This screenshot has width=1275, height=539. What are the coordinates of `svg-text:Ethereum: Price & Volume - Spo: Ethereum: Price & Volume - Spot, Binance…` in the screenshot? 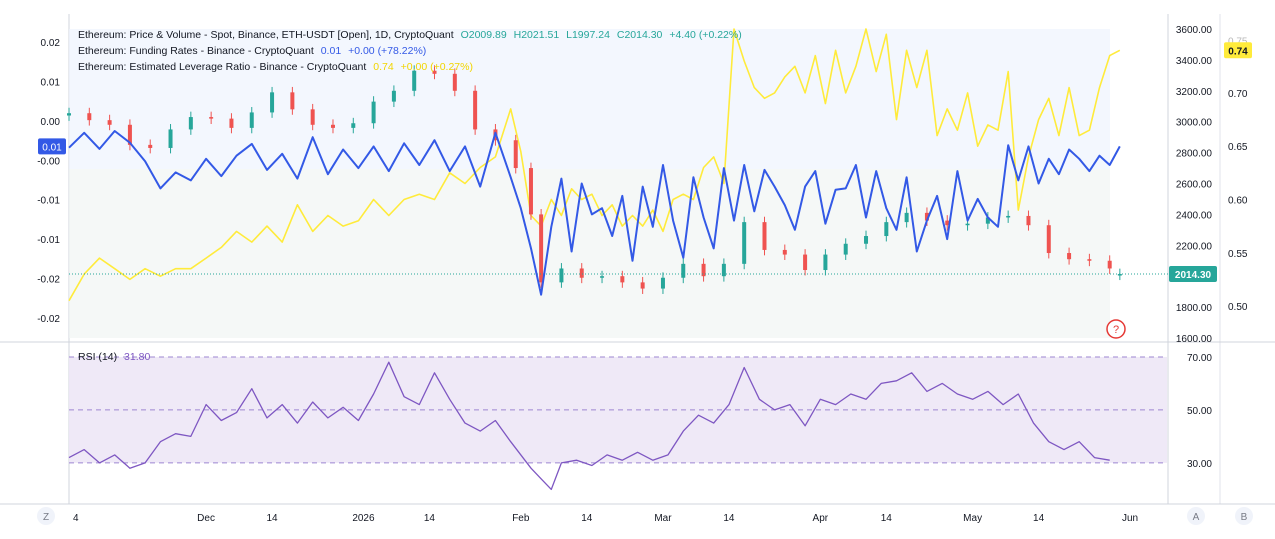 It's located at (410, 35).